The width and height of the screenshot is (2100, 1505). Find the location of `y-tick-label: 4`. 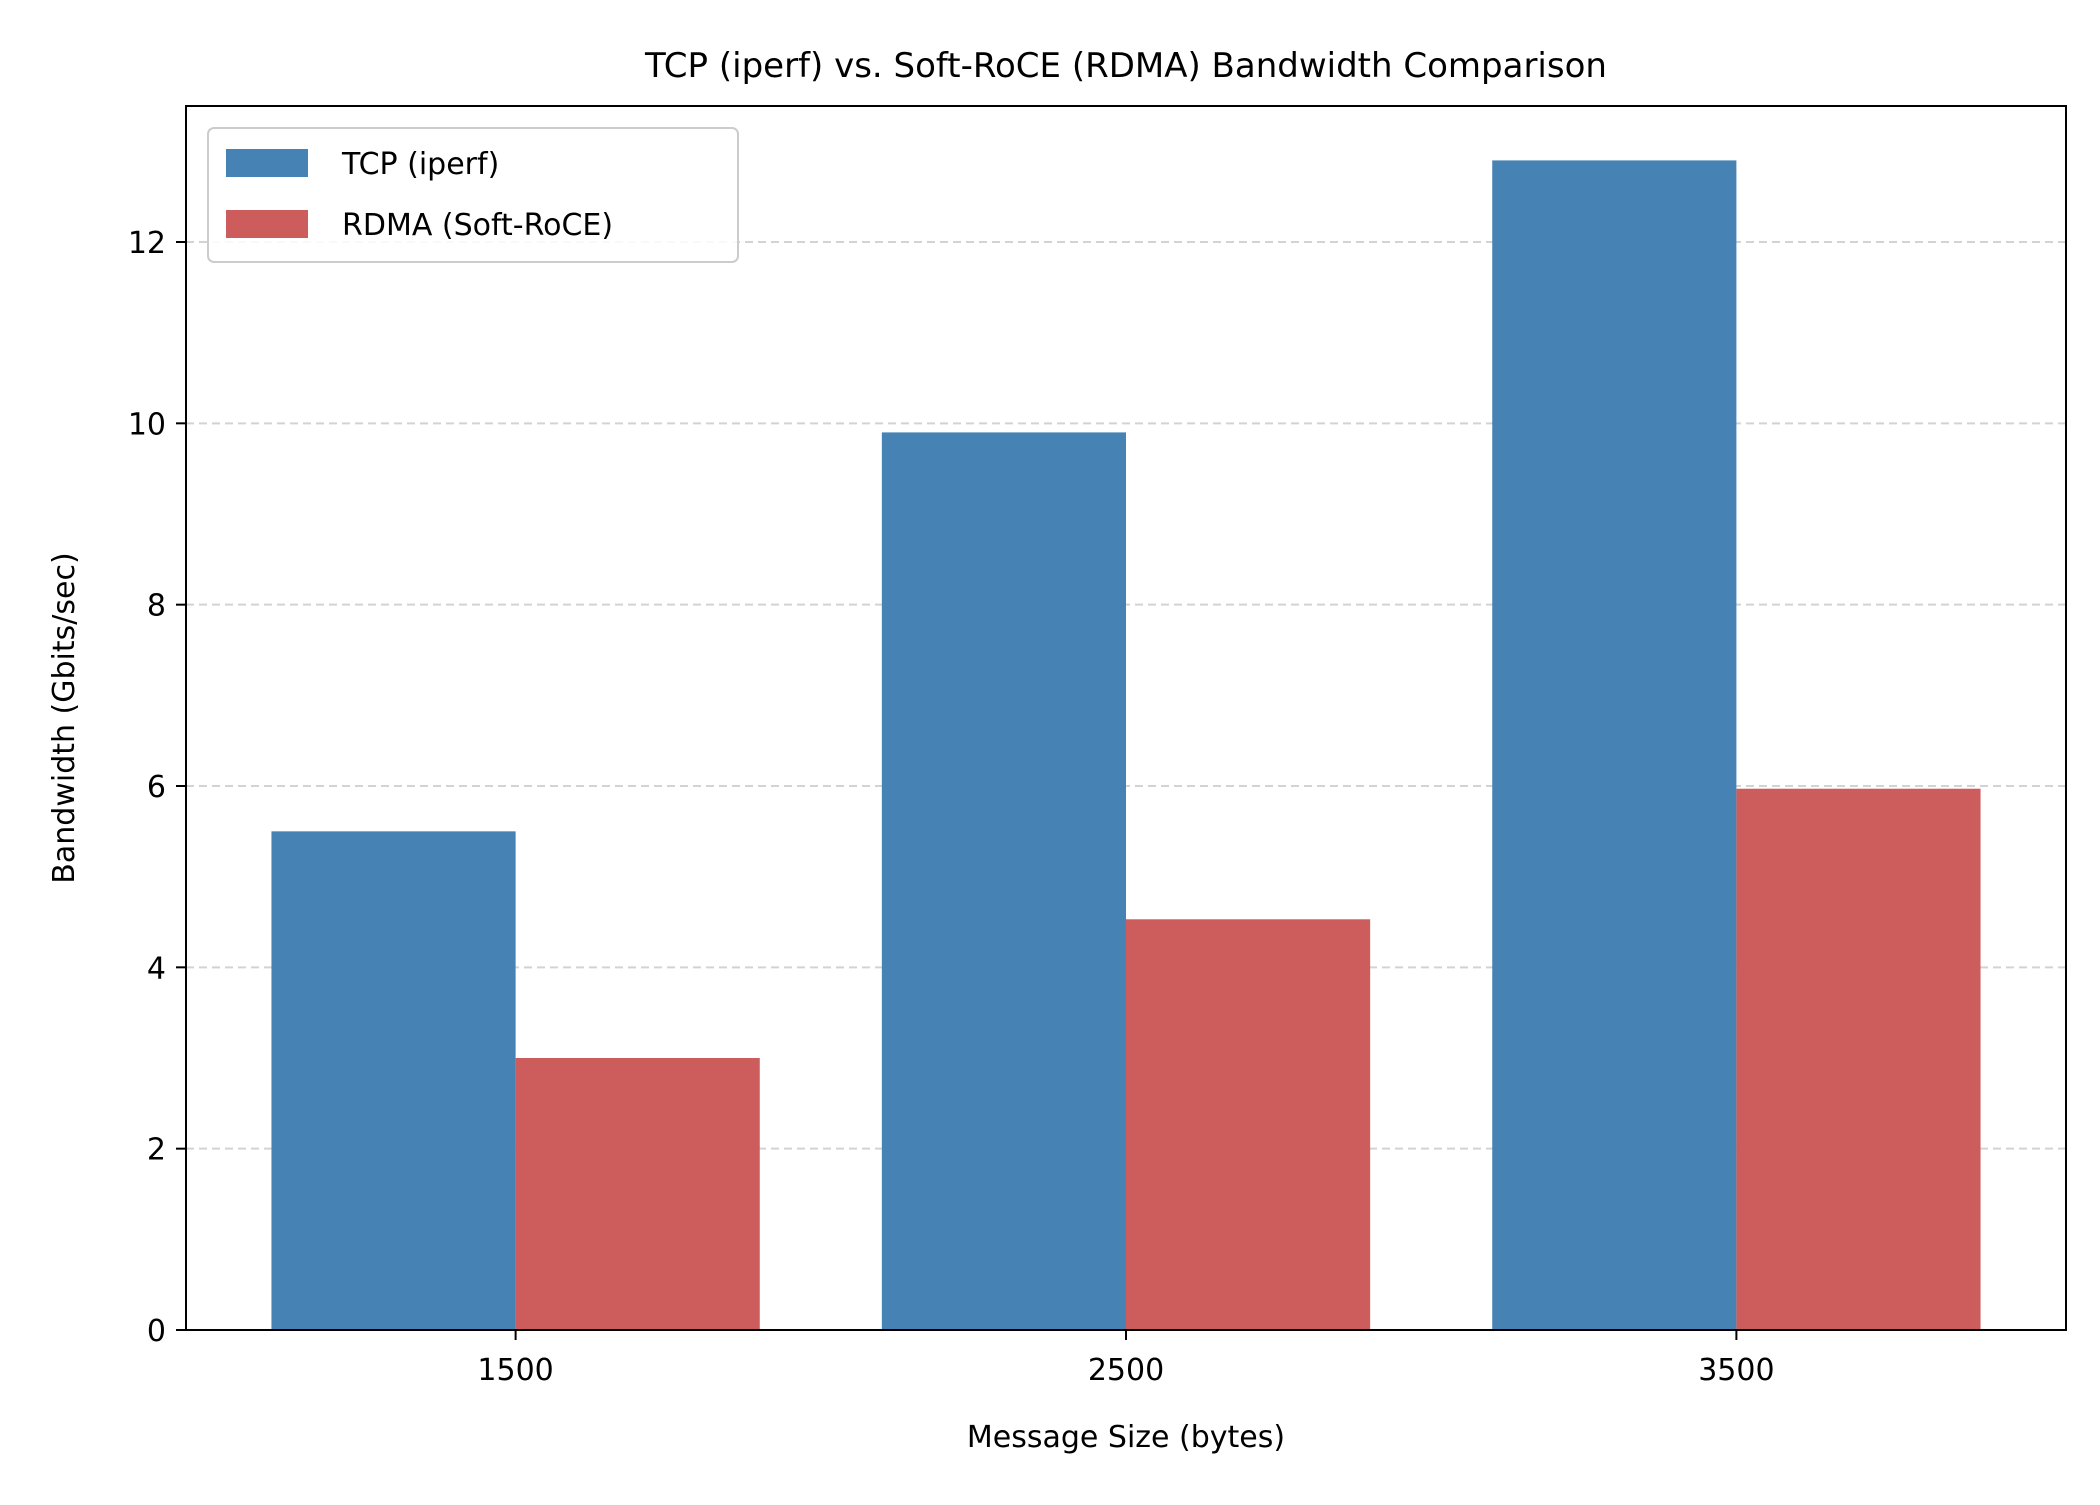

y-tick-label: 4 is located at coordinates (156, 968).